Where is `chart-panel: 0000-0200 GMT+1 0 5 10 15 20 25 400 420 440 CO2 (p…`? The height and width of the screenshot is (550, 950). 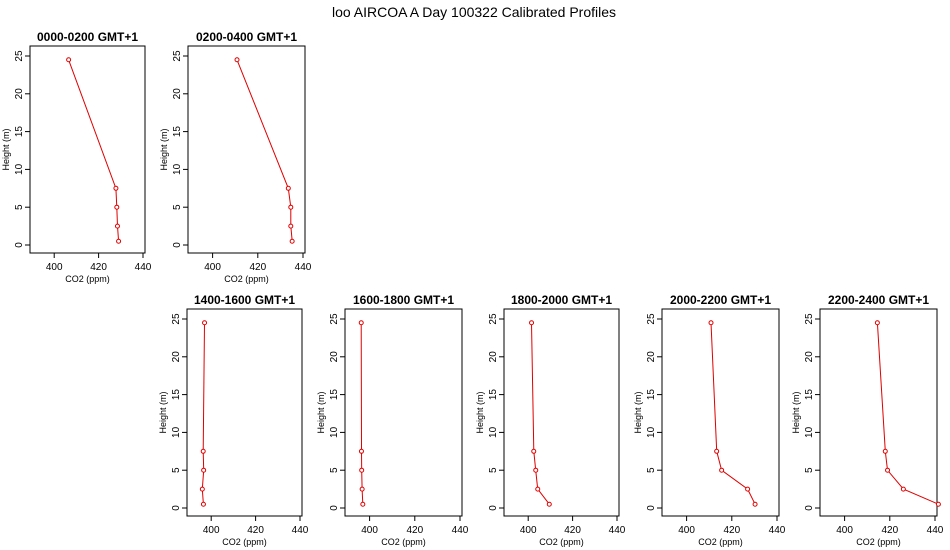 chart-panel: 0000-0200 GMT+1 0 5 10 15 20 25 400 420 440 CO2 (p… is located at coordinates (76, 157).